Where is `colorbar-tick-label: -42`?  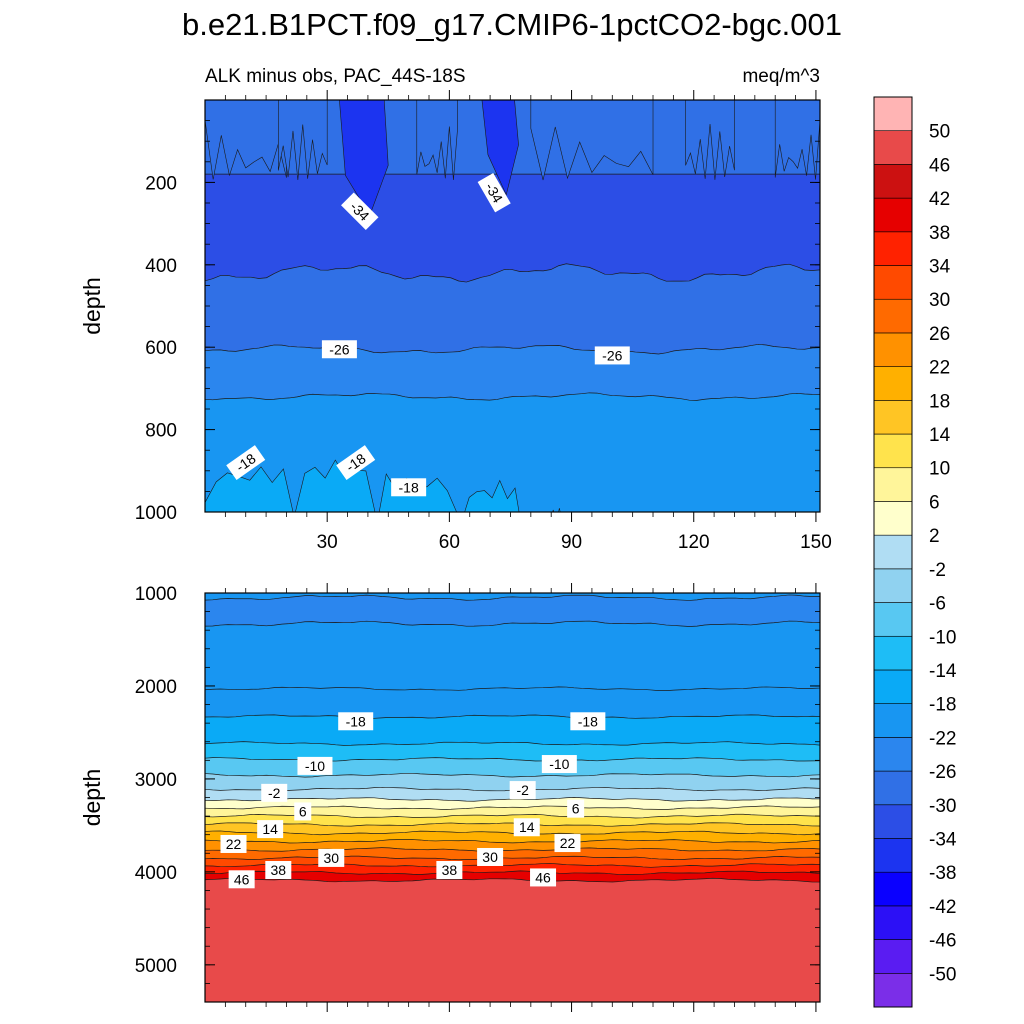
colorbar-tick-label: -42 is located at coordinates (942, 907).